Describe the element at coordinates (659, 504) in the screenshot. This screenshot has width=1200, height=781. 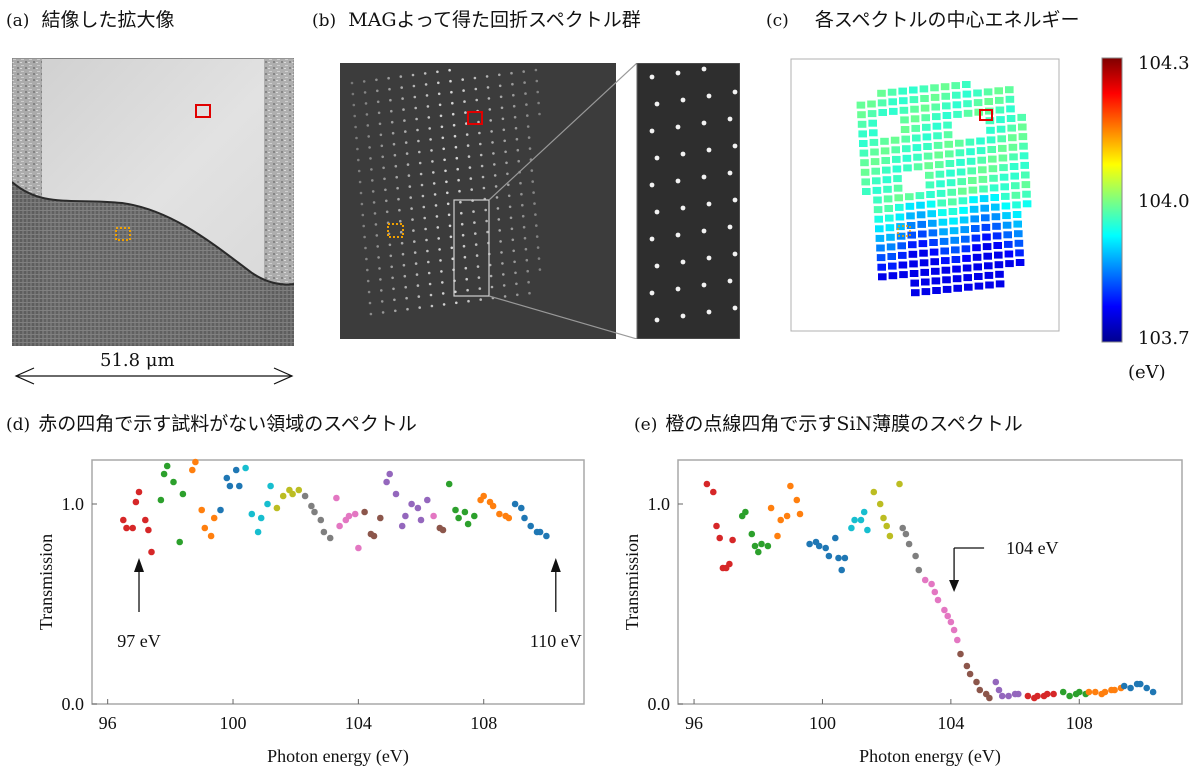
I see `y-tick-label: 1.0` at that location.